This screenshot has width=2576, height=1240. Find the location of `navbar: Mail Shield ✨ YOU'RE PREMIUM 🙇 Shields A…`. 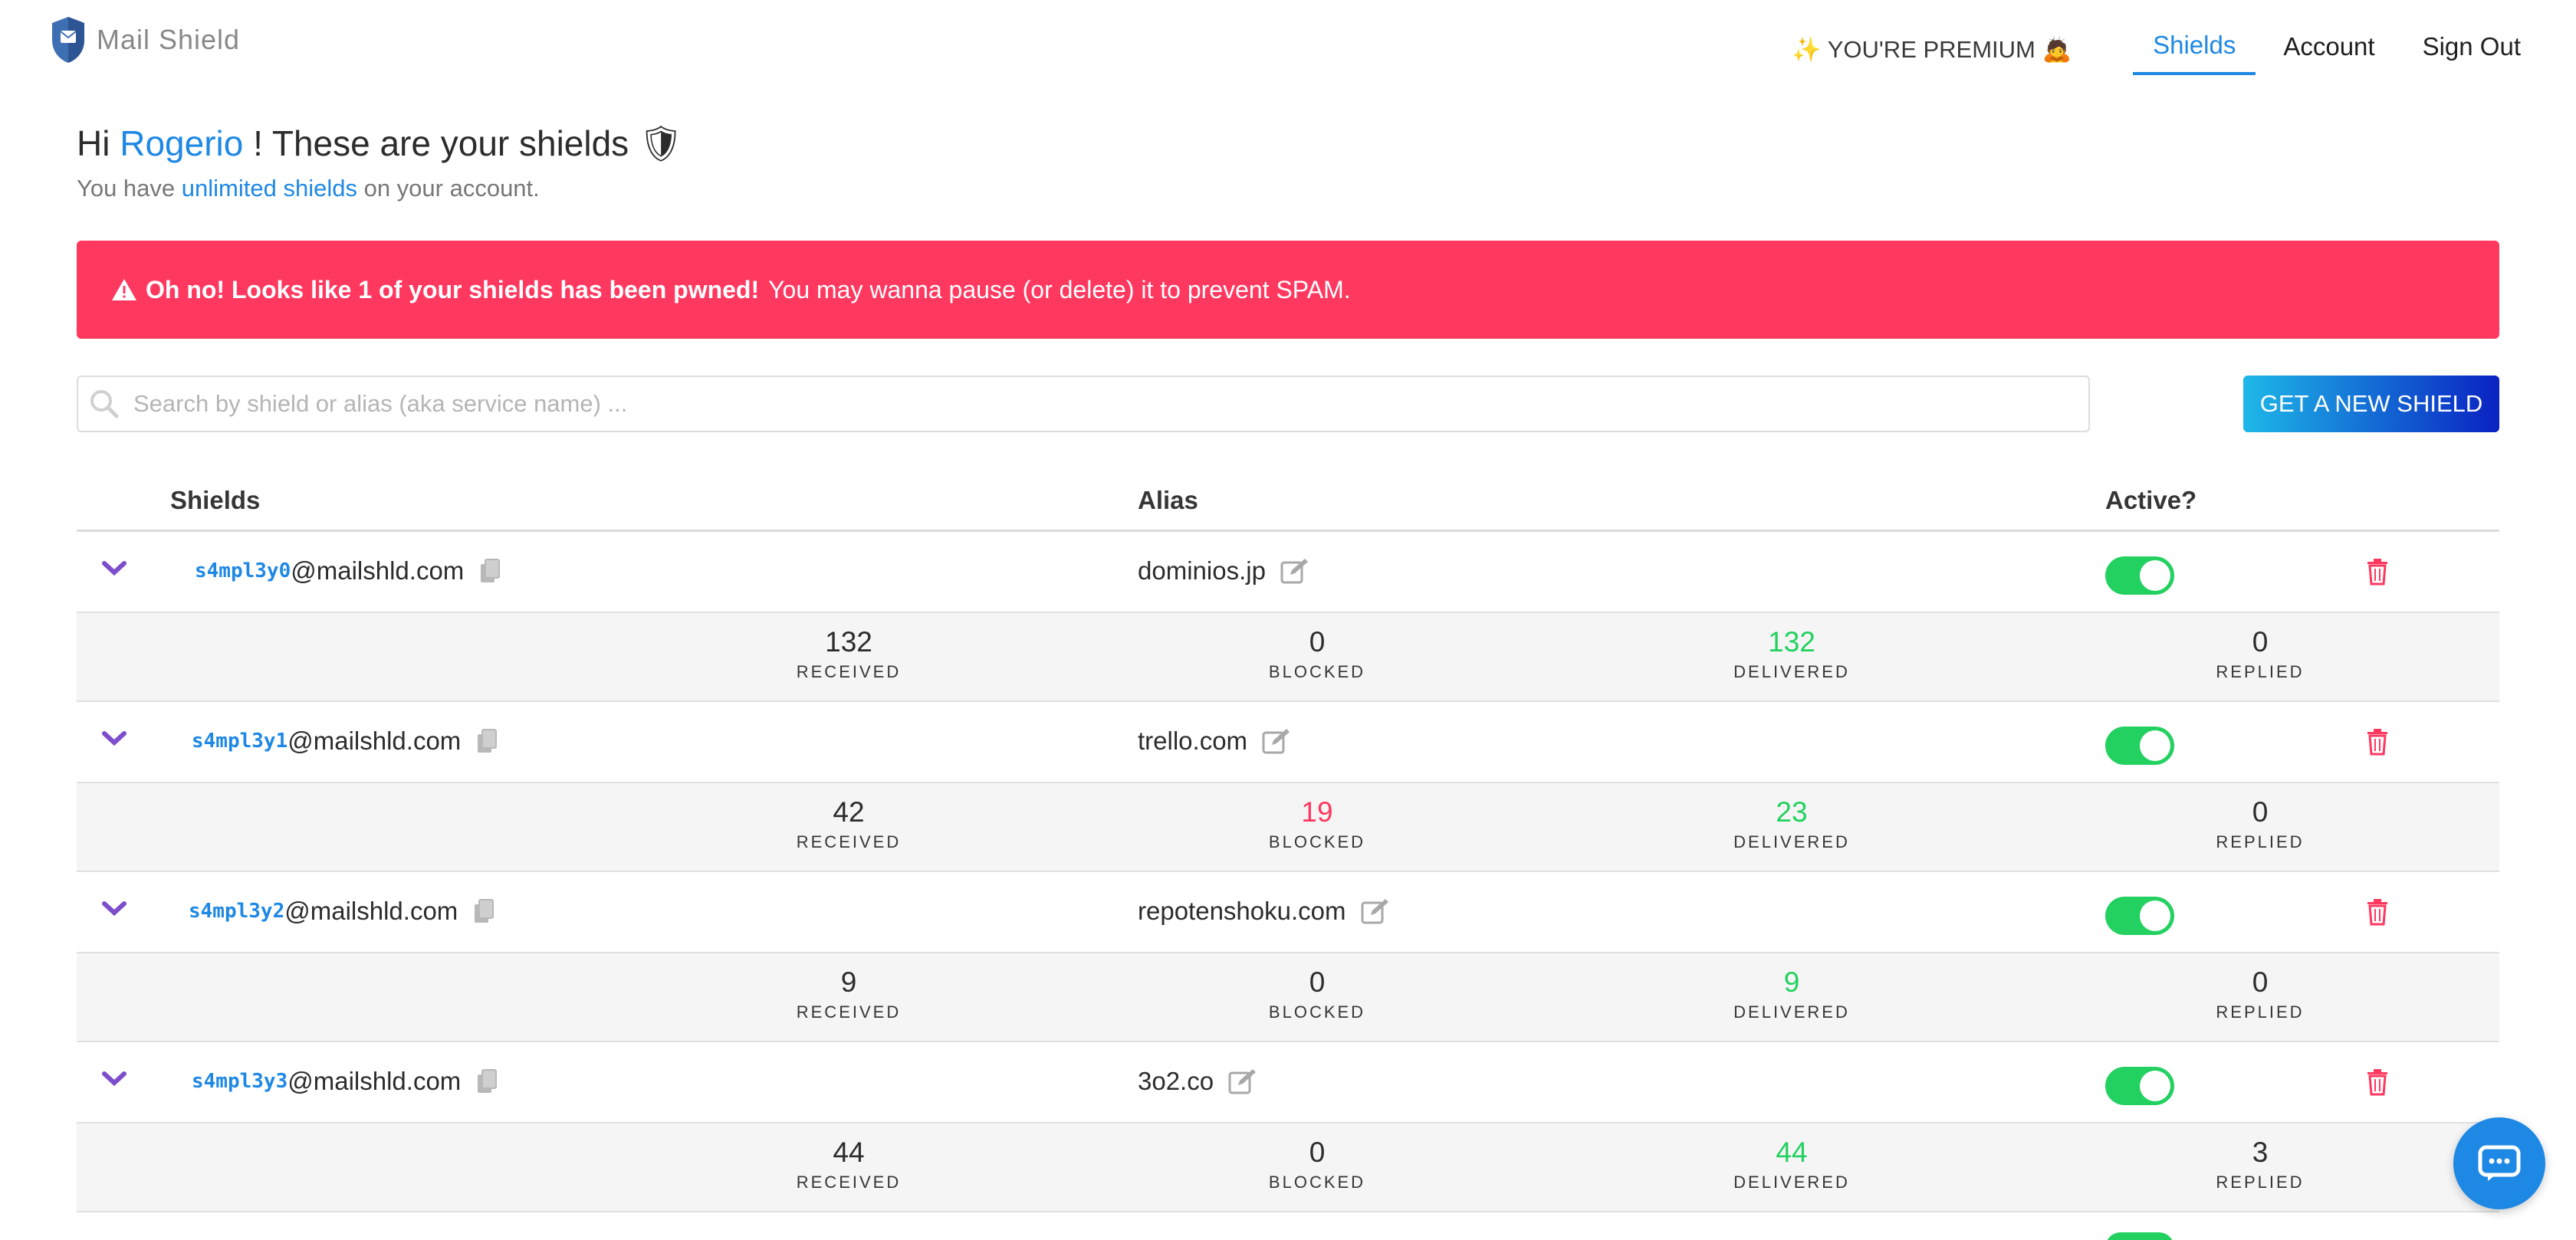

navbar: Mail Shield ✨ YOU'RE PREMIUM 🙇 Shields A… is located at coordinates (1288, 42).